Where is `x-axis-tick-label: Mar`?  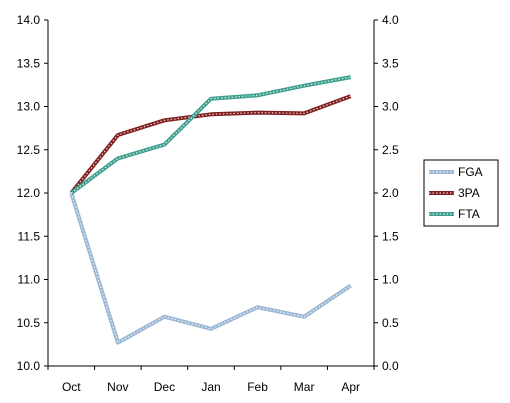 x-axis-tick-label: Mar is located at coordinates (304, 387).